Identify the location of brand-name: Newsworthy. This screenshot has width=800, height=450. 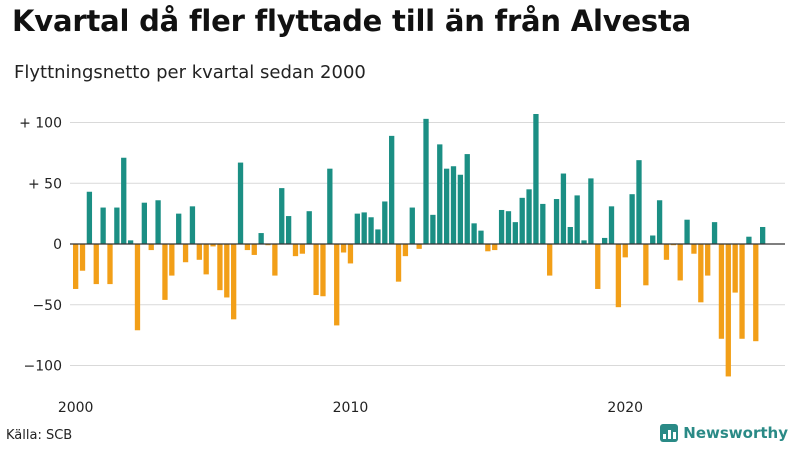
(735, 433).